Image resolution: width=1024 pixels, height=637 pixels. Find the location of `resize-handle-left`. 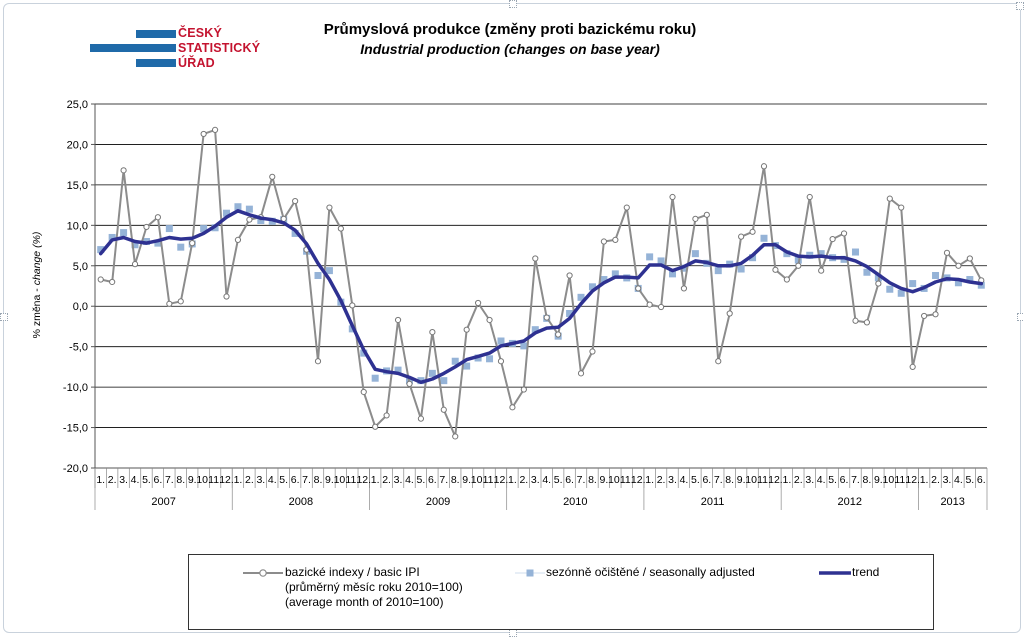

resize-handle-left is located at coordinates (4, 317).